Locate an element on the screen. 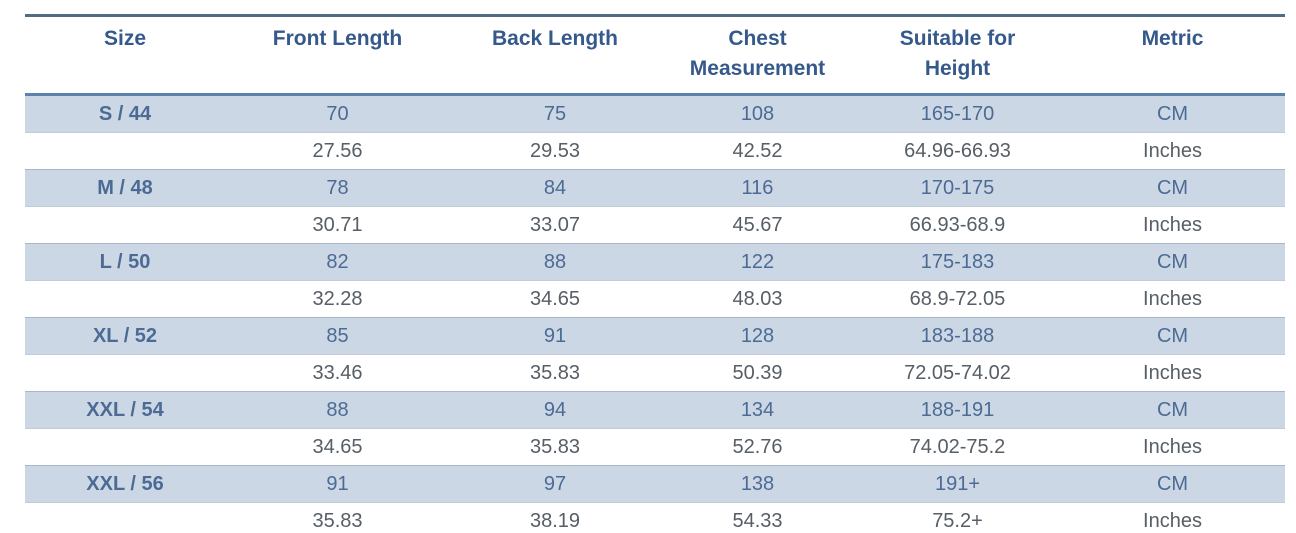 The width and height of the screenshot is (1296, 533). cell-back-length: 97 is located at coordinates (555, 484).